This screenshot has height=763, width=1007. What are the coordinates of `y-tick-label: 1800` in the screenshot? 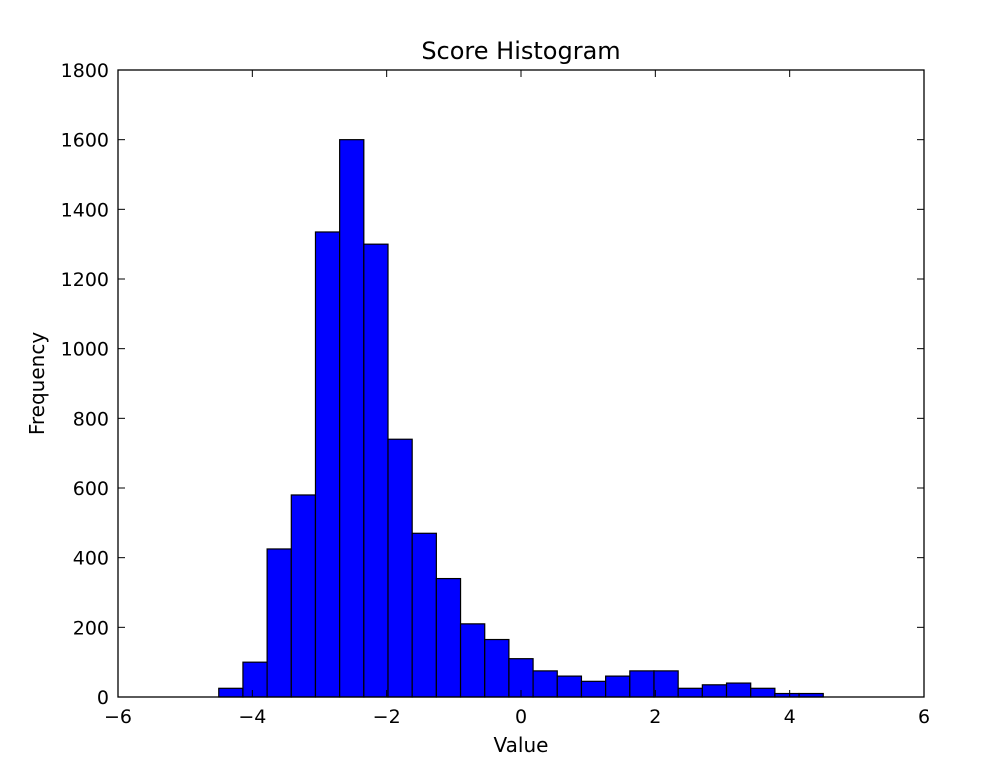 It's located at (85, 71).